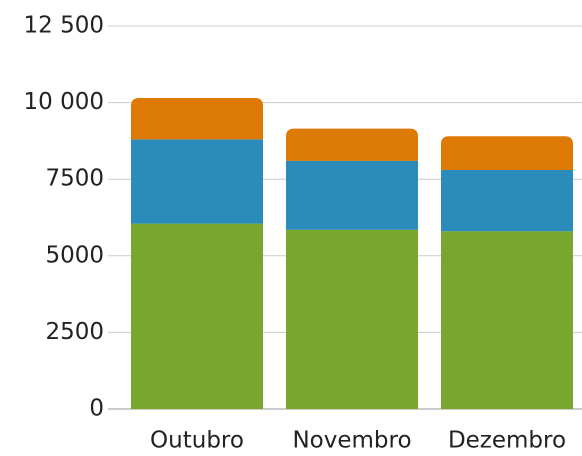 The width and height of the screenshot is (582, 456). Describe the element at coordinates (64, 102) in the screenshot. I see `y-tick-label: 10 000` at that location.